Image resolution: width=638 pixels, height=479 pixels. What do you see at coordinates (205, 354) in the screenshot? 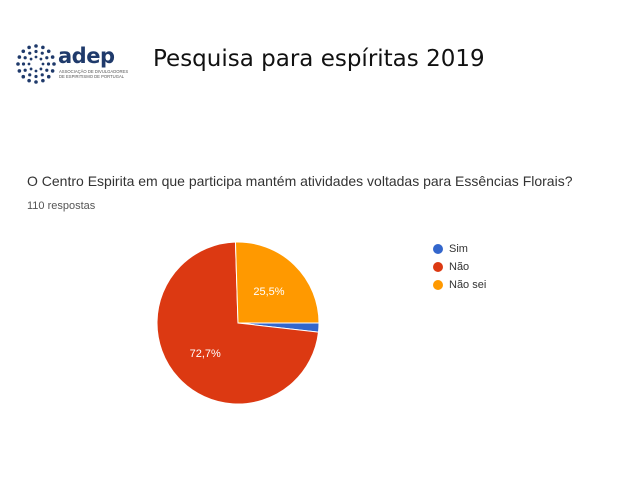
I see `slice-label: 72,7%` at bounding box center [205, 354].